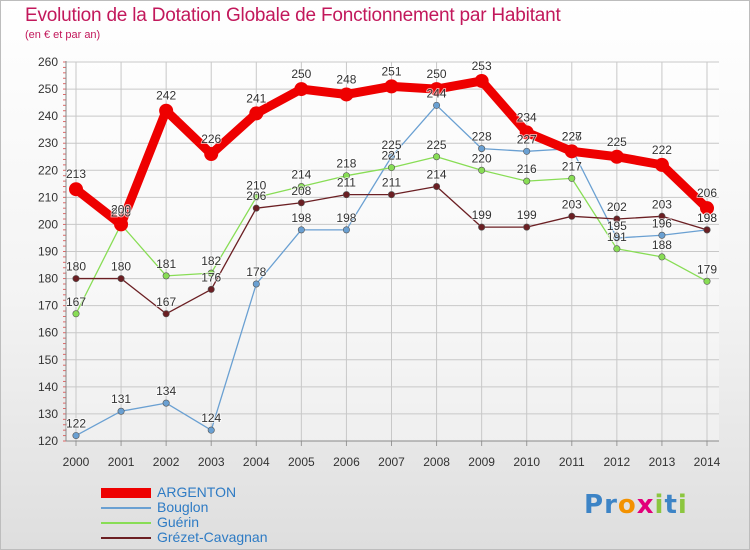  I want to click on data-label-bouglon: 178, so click(256, 272).